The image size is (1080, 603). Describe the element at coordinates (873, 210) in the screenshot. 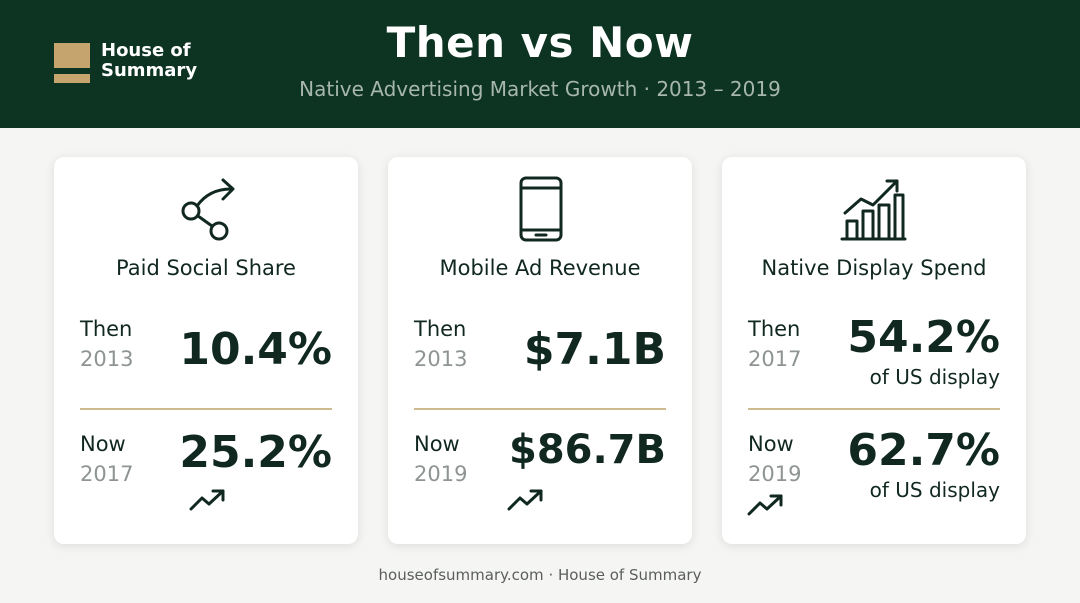

I see `bar-chart-growth-icon` at that location.